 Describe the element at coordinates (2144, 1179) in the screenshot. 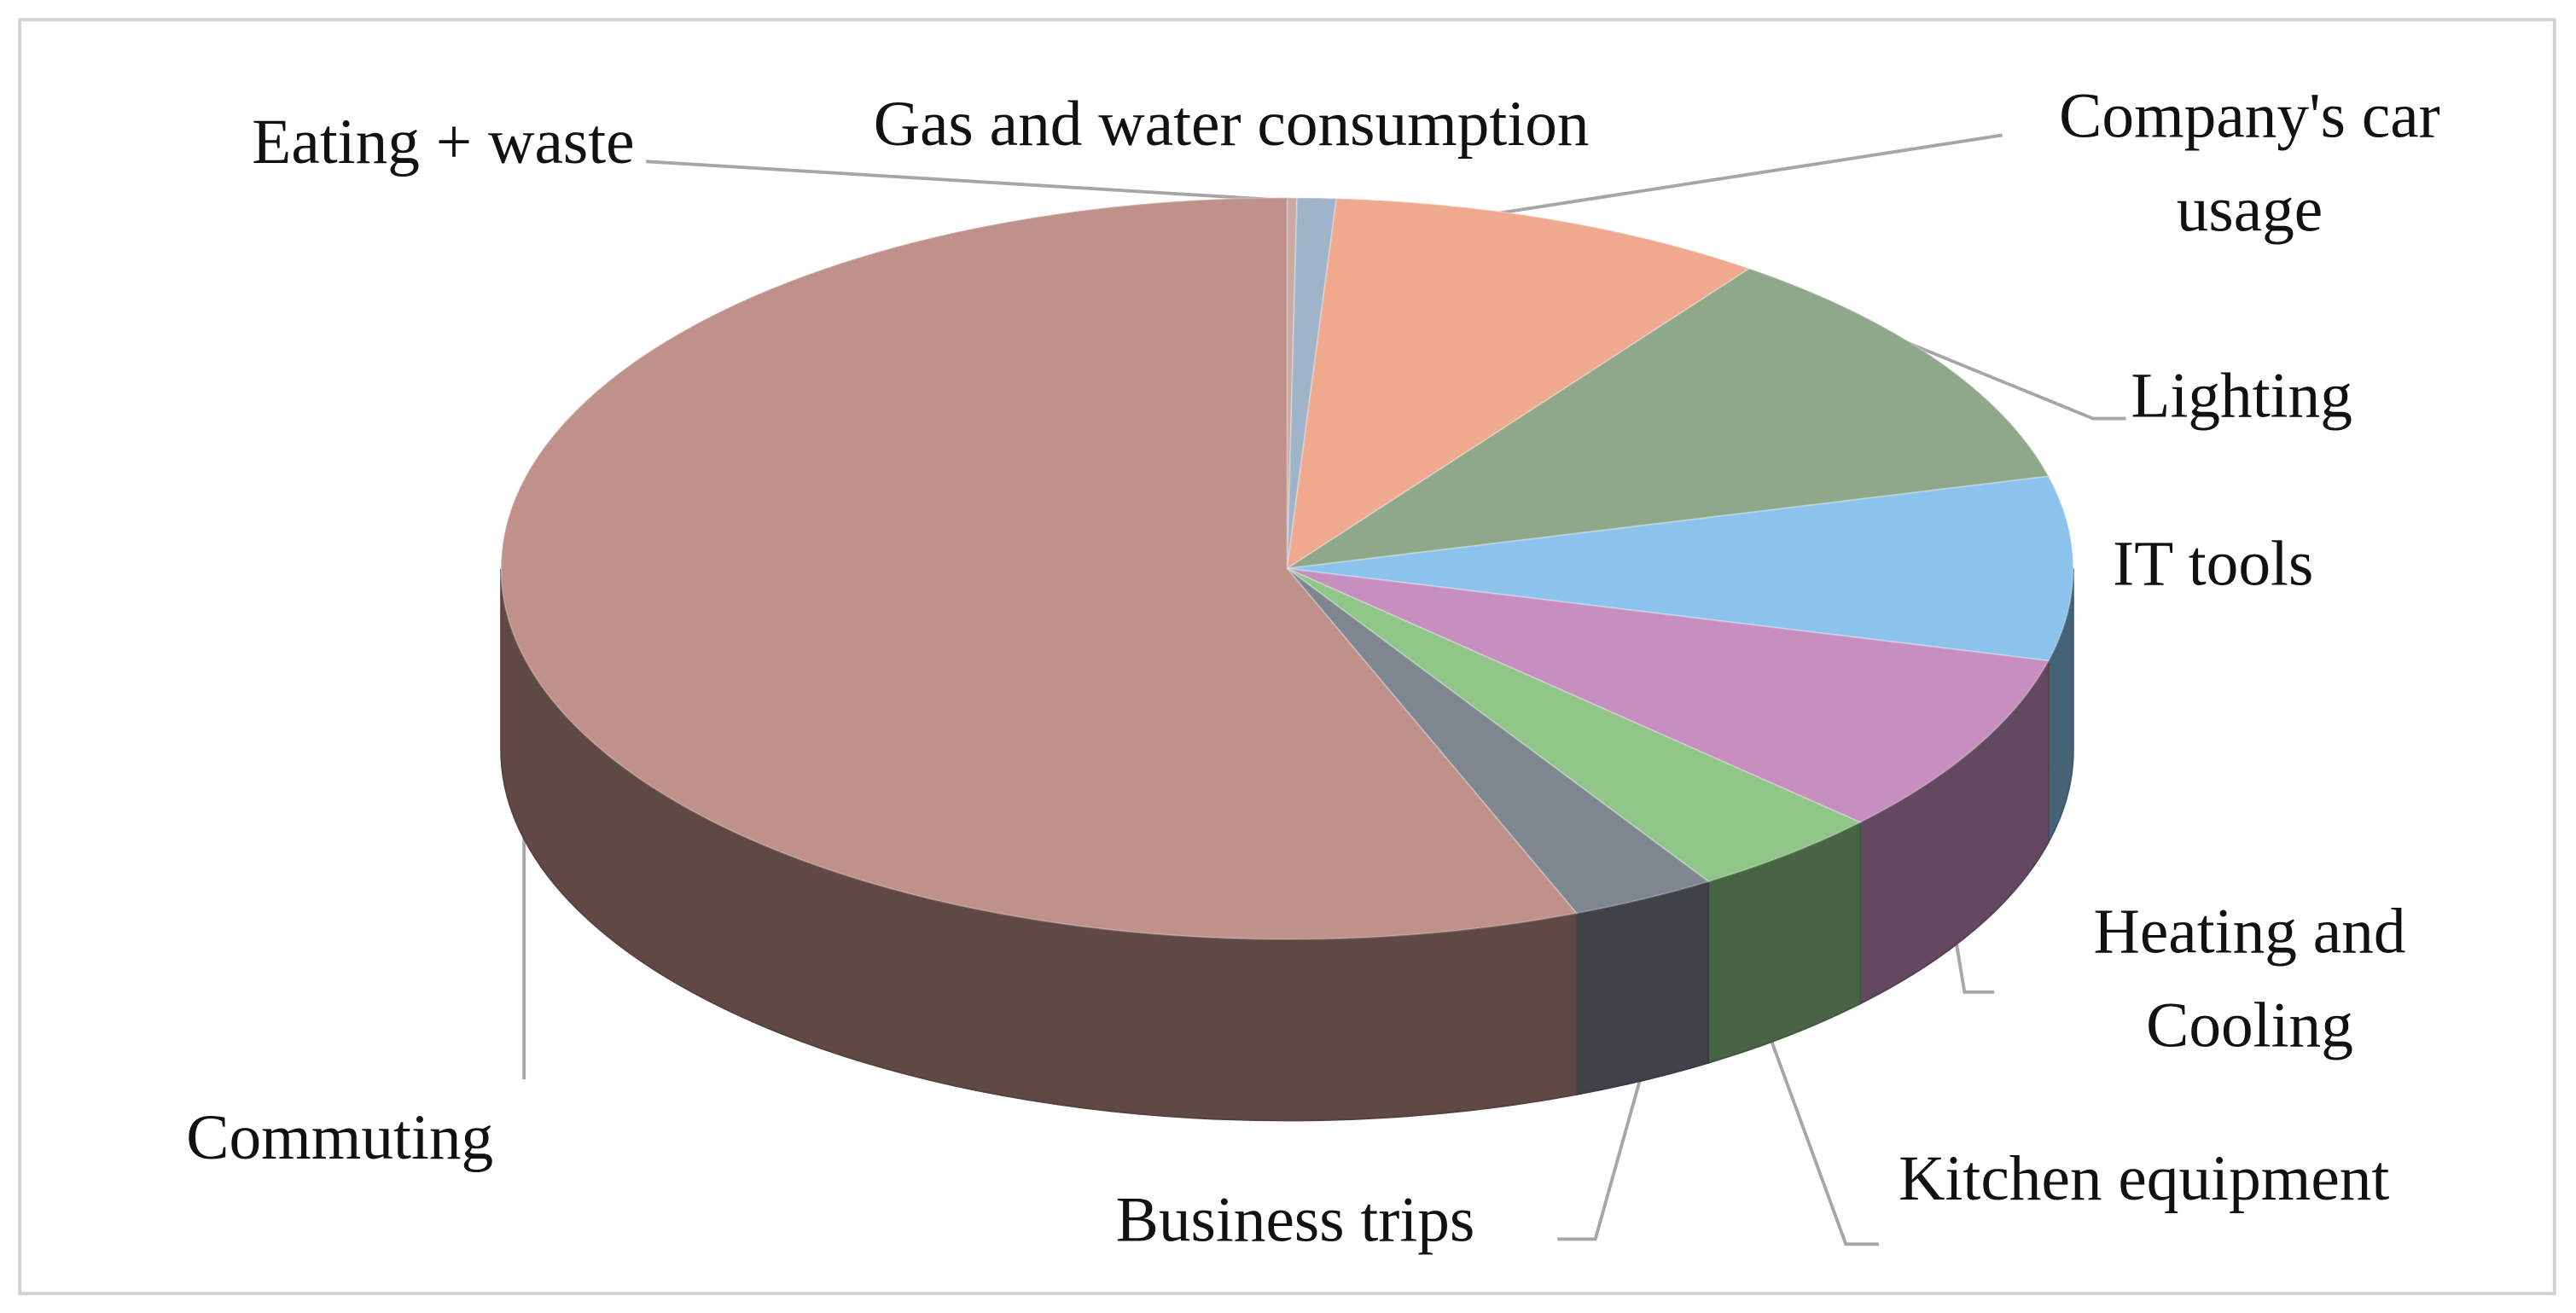

I see `slice-label: Kitchen equipment` at that location.